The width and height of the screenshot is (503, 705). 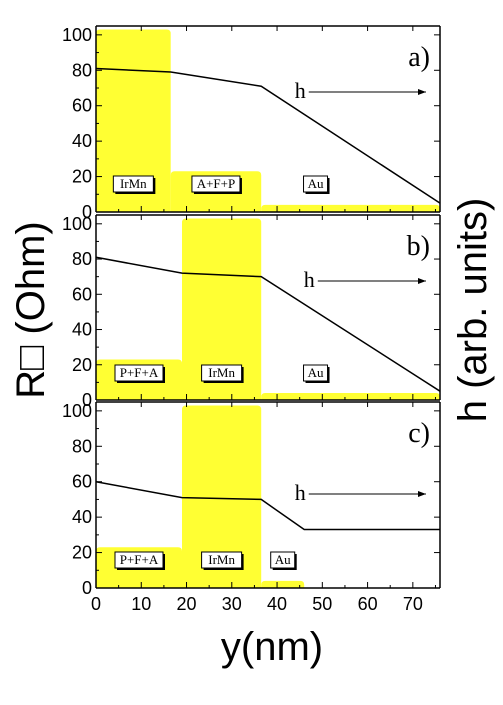 I want to click on x-tick-label: 0, so click(x=96, y=604).